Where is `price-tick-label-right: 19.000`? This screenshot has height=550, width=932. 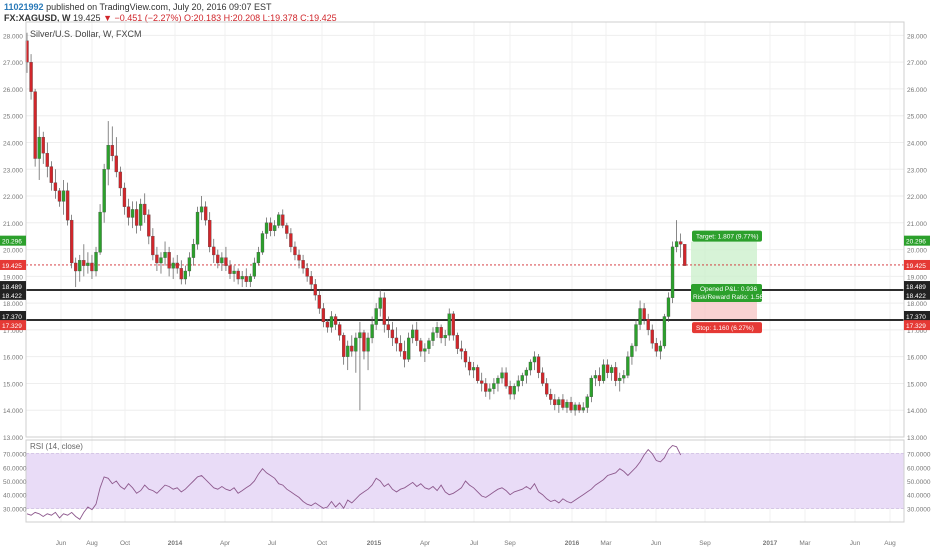
price-tick-label-right: 19.000 is located at coordinates (917, 277).